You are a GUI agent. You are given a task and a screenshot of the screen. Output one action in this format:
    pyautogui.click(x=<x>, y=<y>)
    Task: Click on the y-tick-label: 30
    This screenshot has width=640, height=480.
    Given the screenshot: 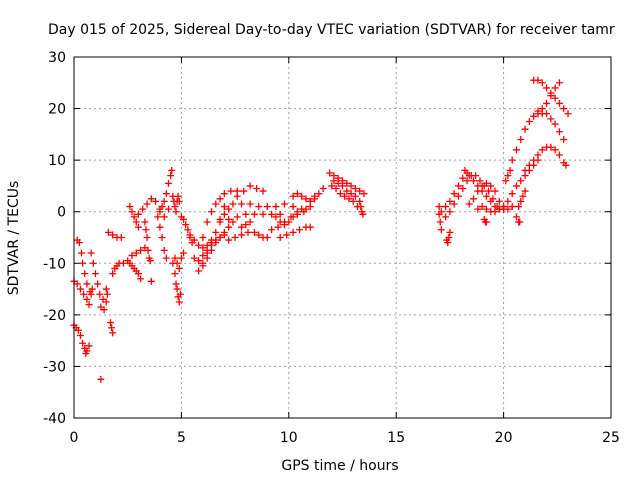 What is the action you would take?
    pyautogui.click(x=57, y=58)
    